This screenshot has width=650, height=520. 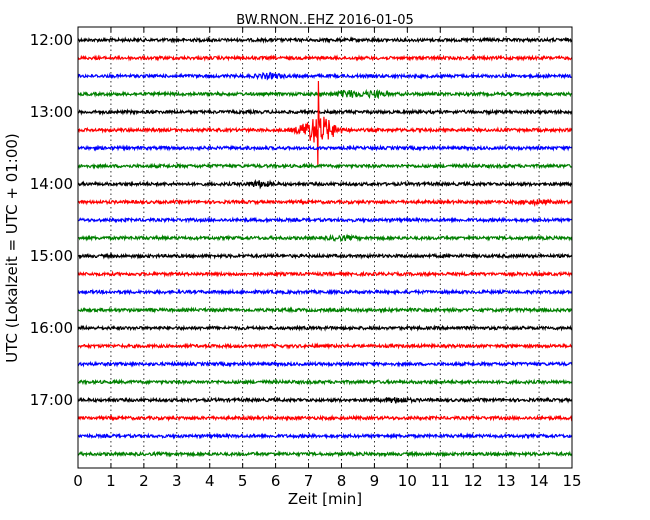 What do you see at coordinates (375, 481) in the screenshot?
I see `x-tick-label: 9` at bounding box center [375, 481].